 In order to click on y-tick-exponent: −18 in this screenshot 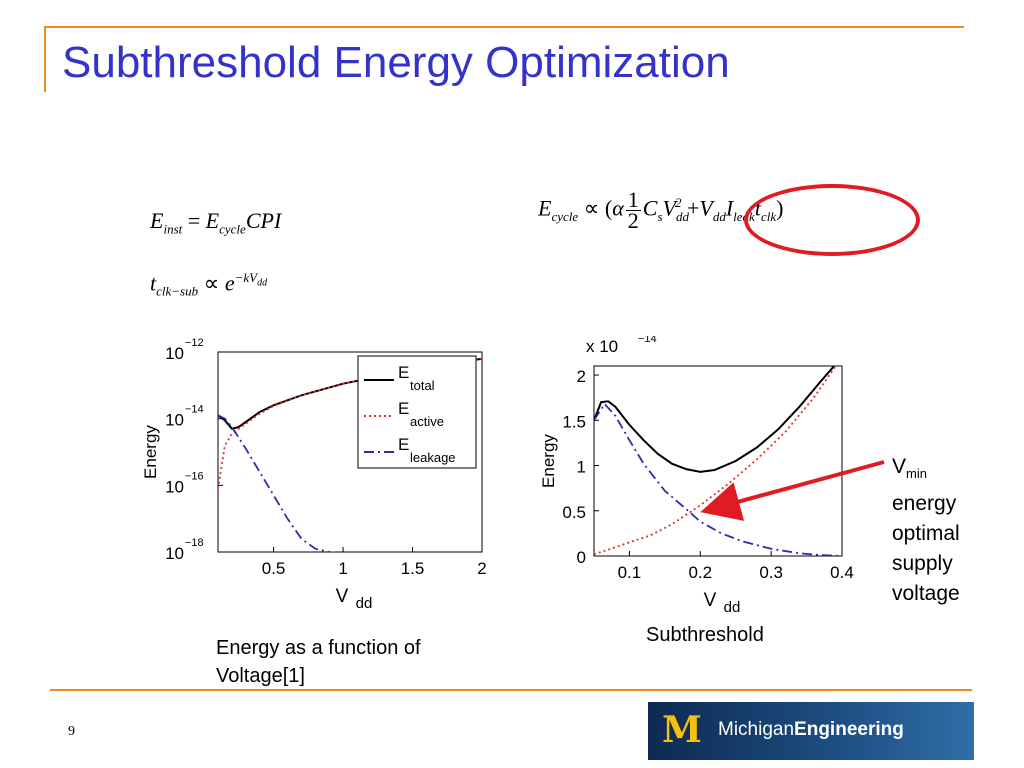, I will do `click(194, 543)`.